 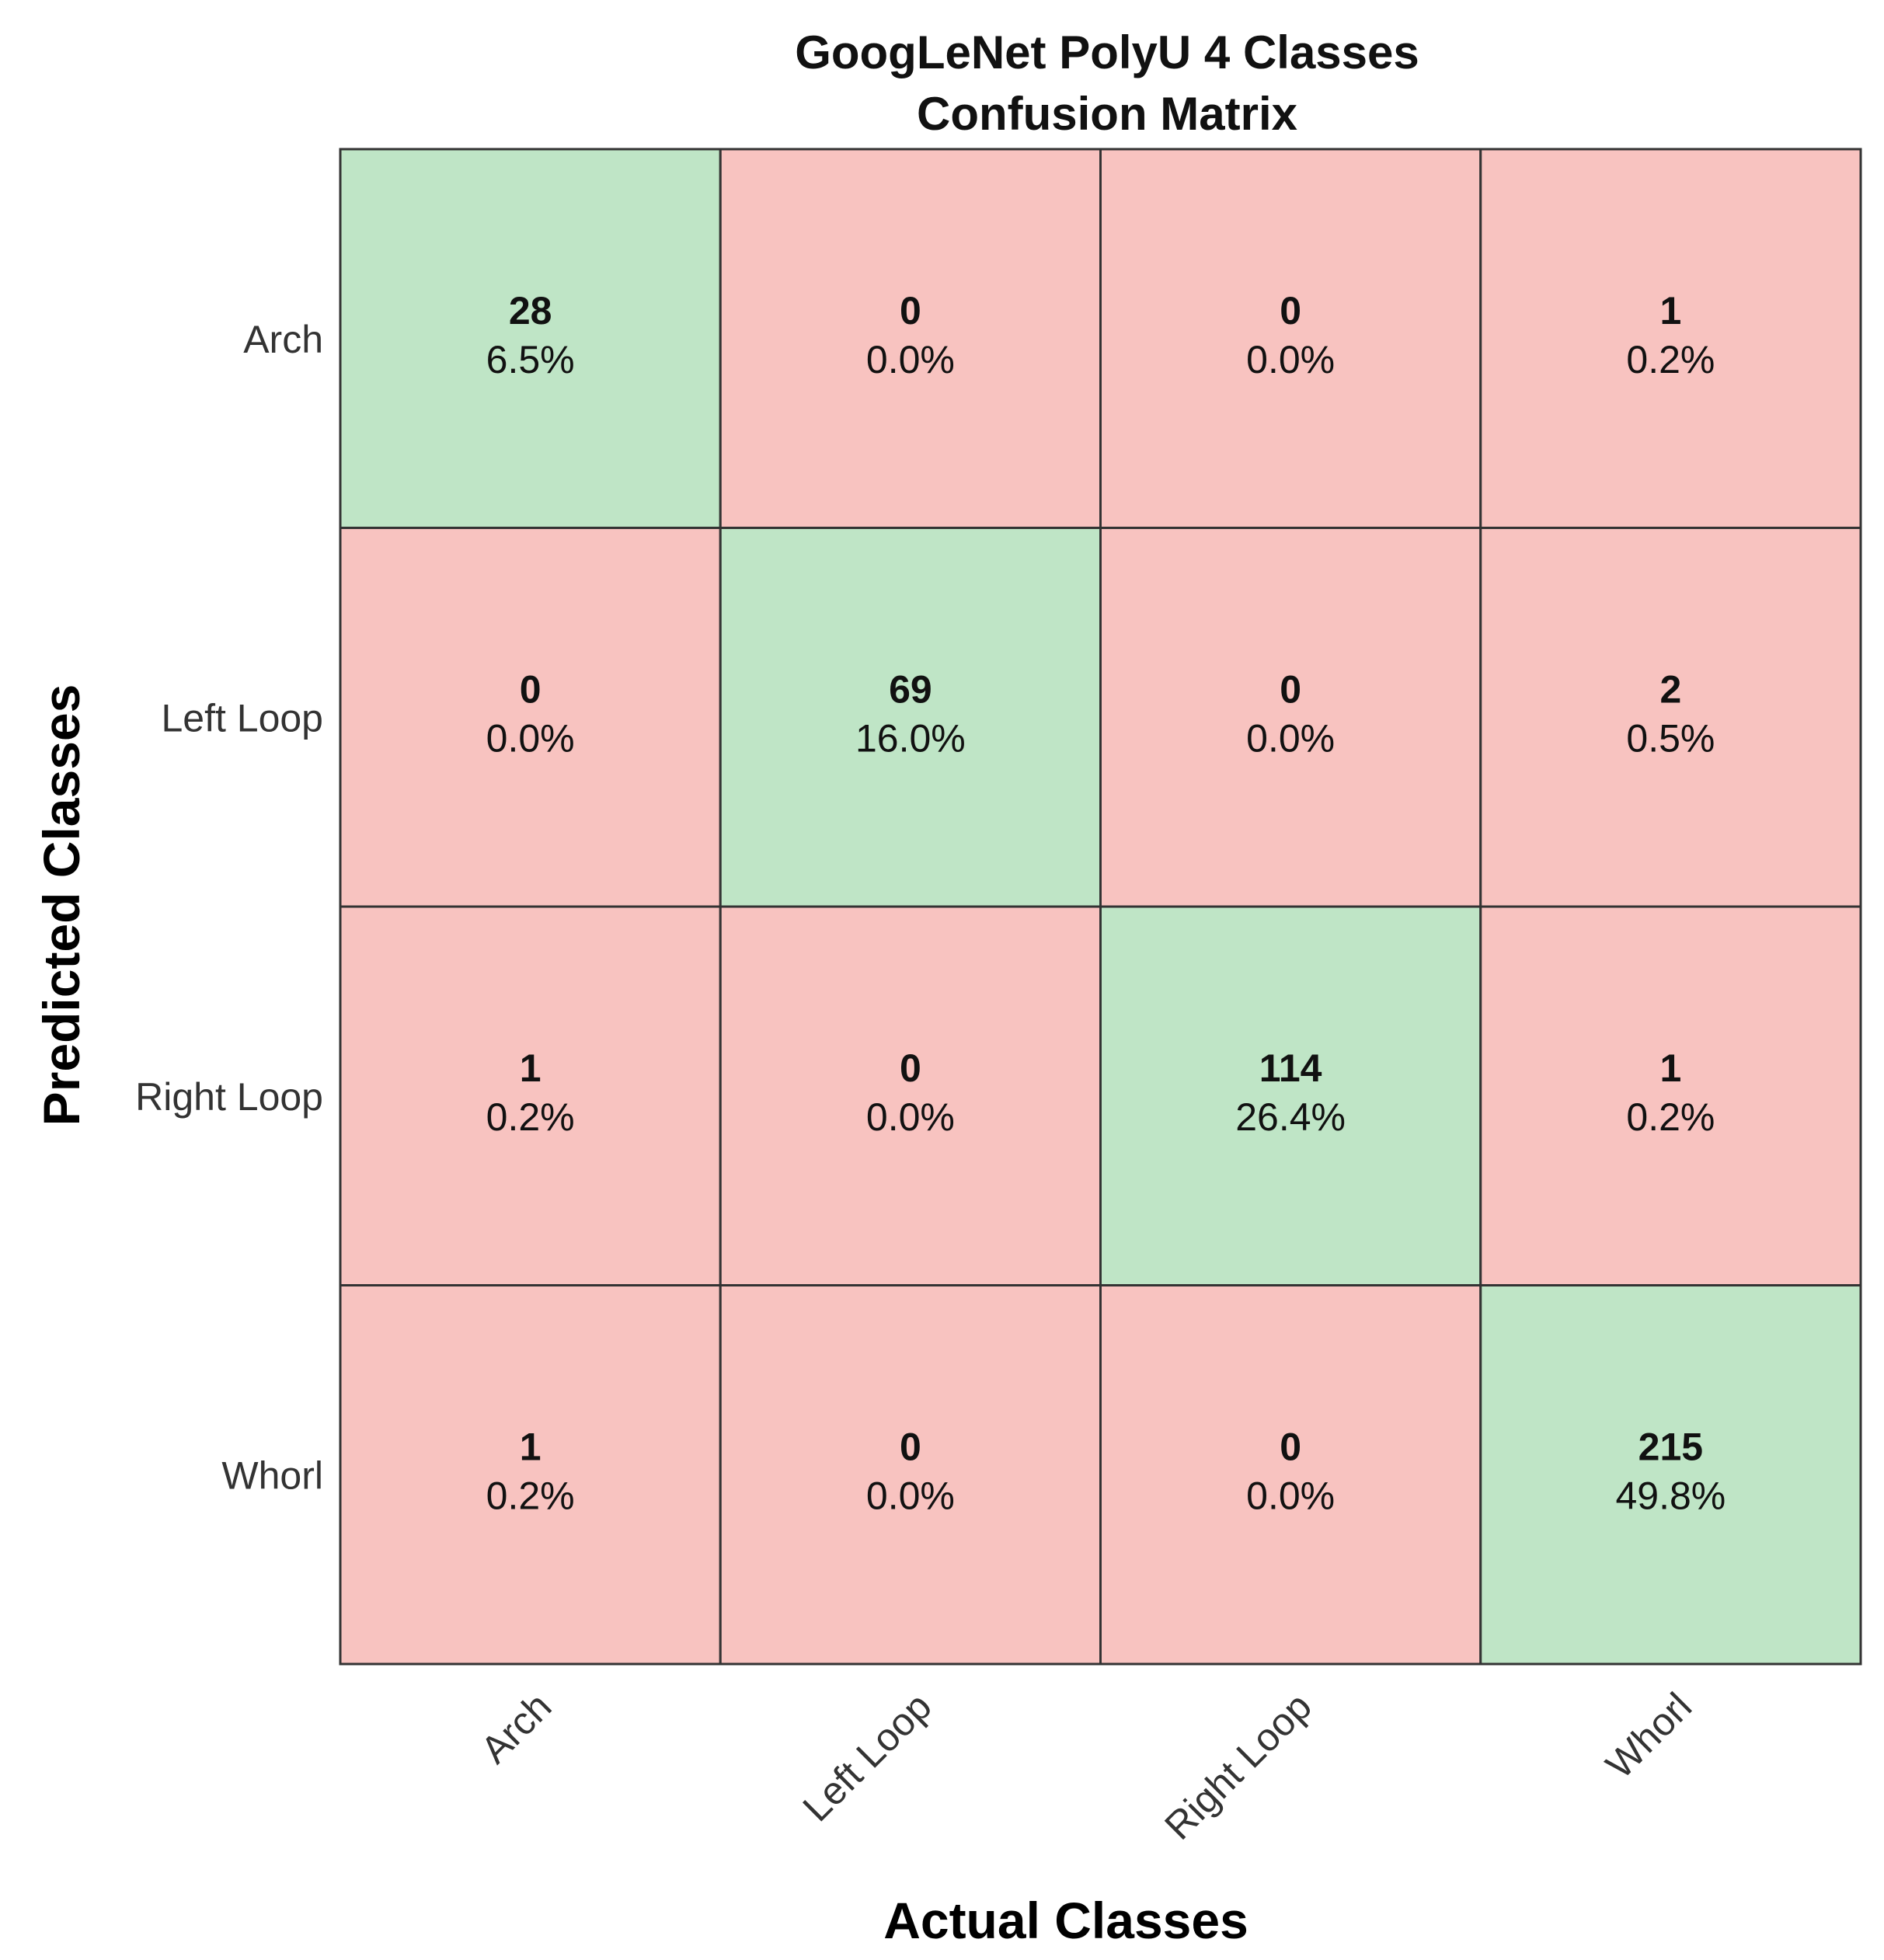 I want to click on cell-percentage-r3-c2: 0.0%, so click(x=1291, y=1496).